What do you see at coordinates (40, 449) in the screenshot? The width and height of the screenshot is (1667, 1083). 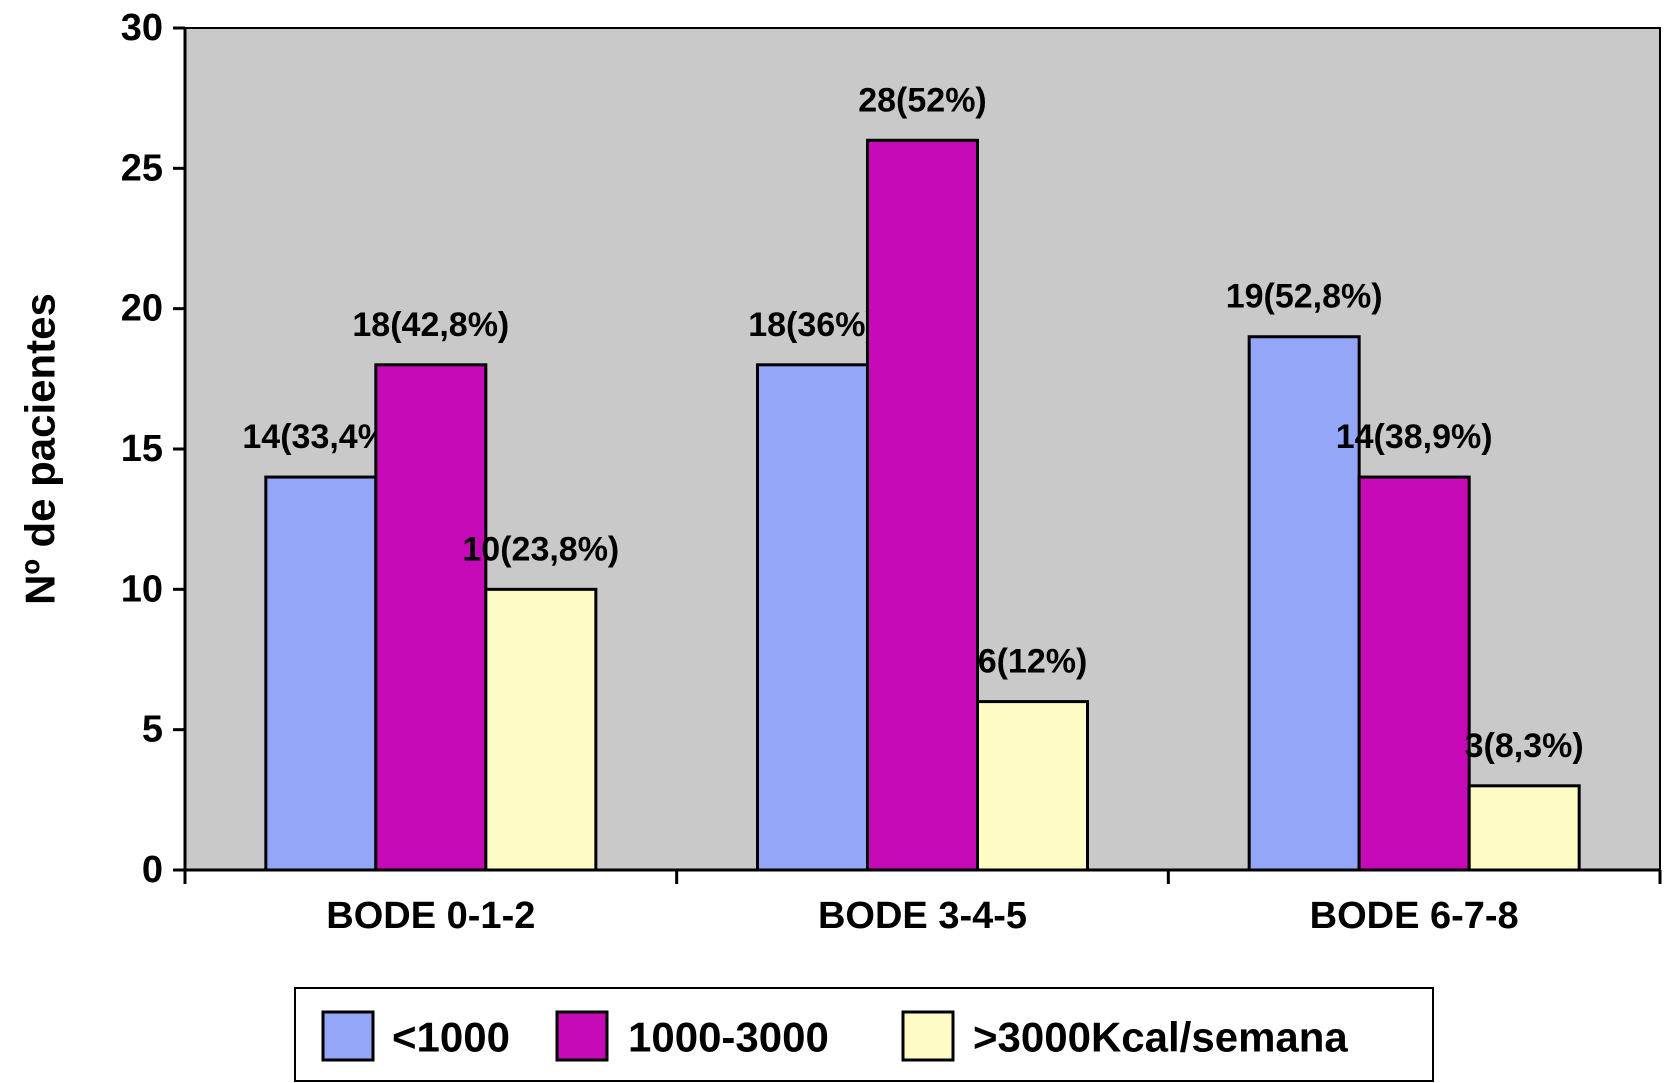 I see `y-axis-title: Nº de pacientes` at bounding box center [40, 449].